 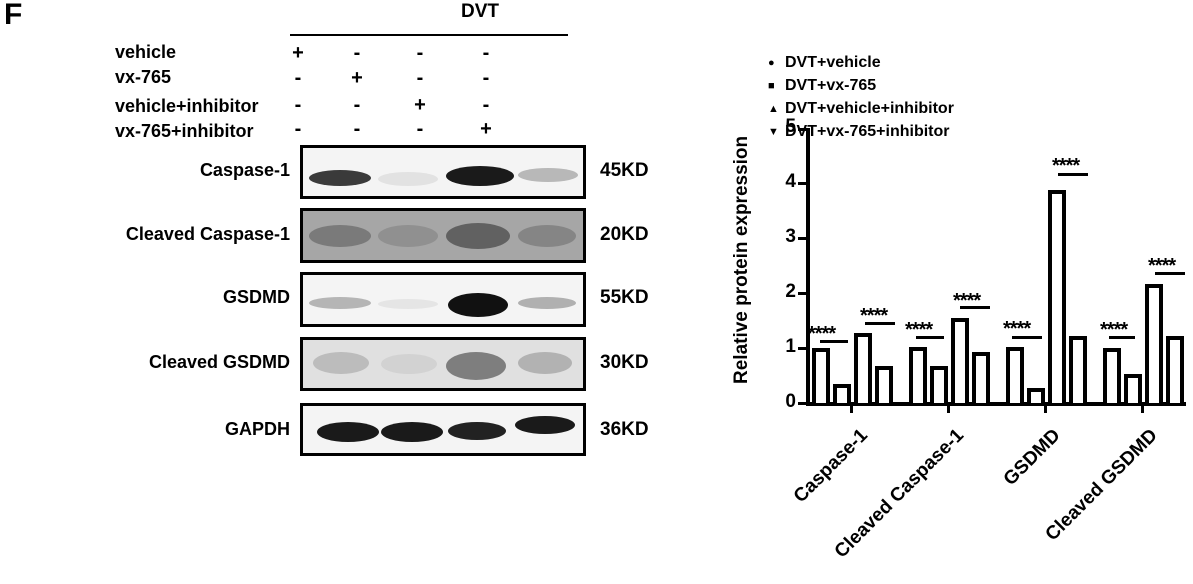 What do you see at coordinates (741, 259) in the screenshot?
I see `y-axis-label: Relative protein expression` at bounding box center [741, 259].